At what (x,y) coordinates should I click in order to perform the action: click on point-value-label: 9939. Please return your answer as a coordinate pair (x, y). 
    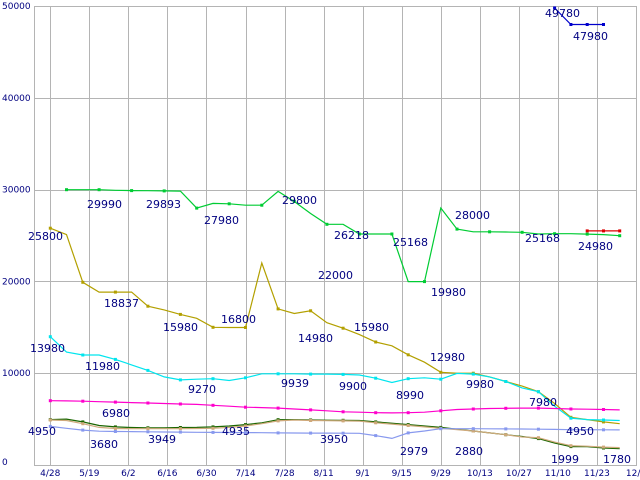
    Looking at the image, I should click on (295, 383).